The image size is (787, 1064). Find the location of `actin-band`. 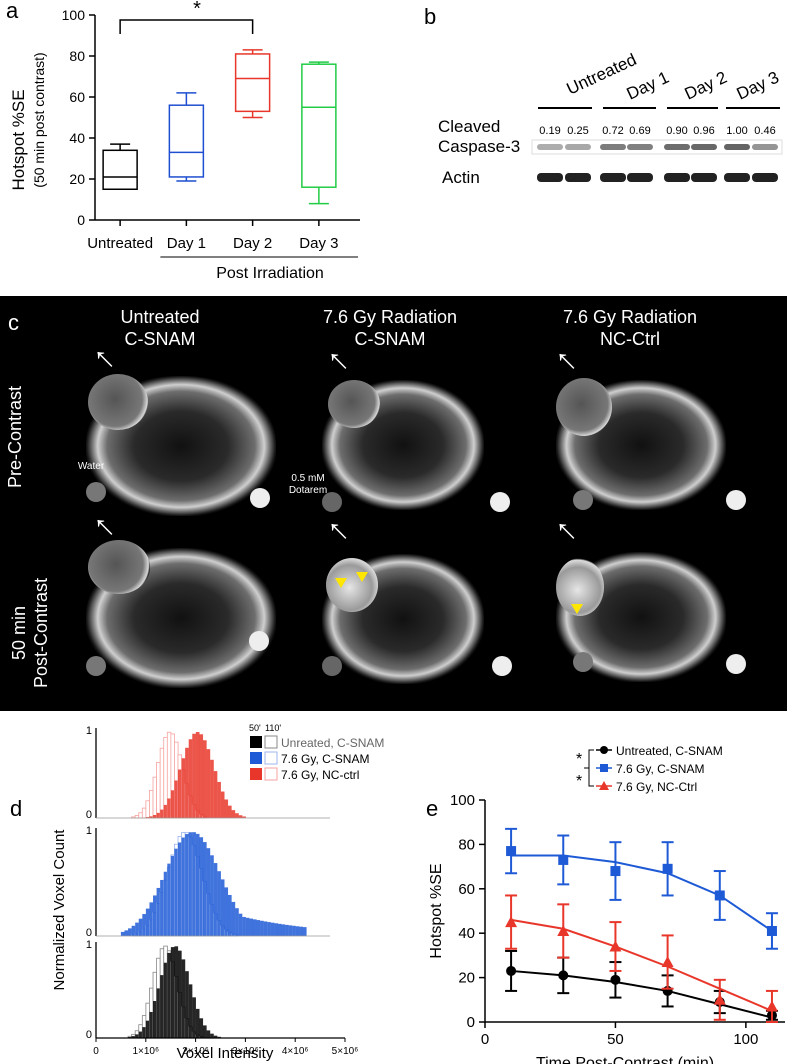

actin-band is located at coordinates (704, 177).